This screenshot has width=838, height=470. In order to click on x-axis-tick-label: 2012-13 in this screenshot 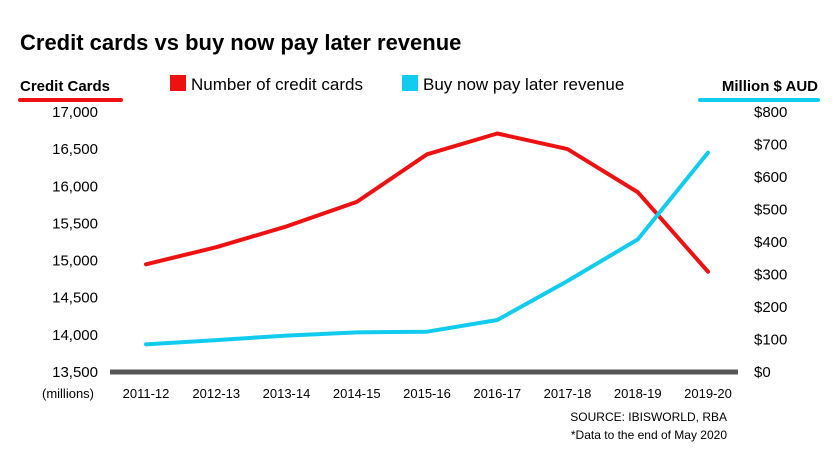, I will do `click(216, 393)`.